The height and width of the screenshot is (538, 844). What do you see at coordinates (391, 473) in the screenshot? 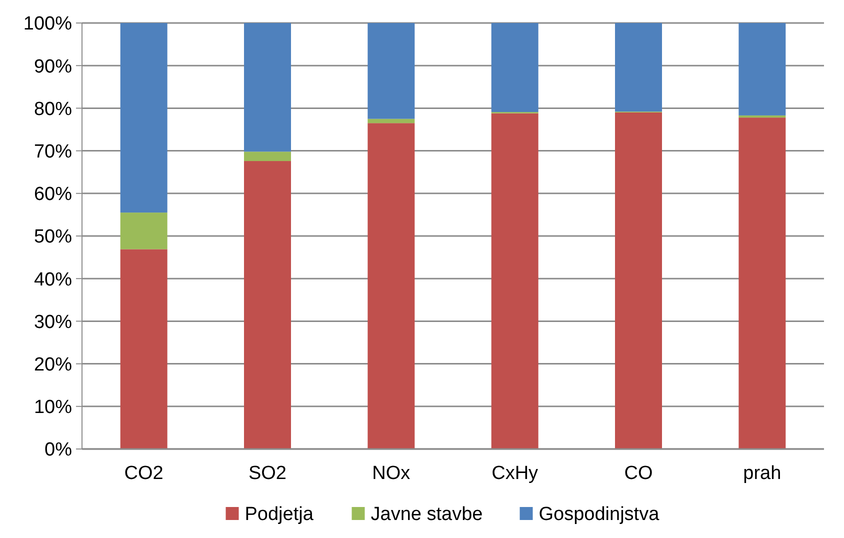
I see `x-tick-label: NOx` at bounding box center [391, 473].